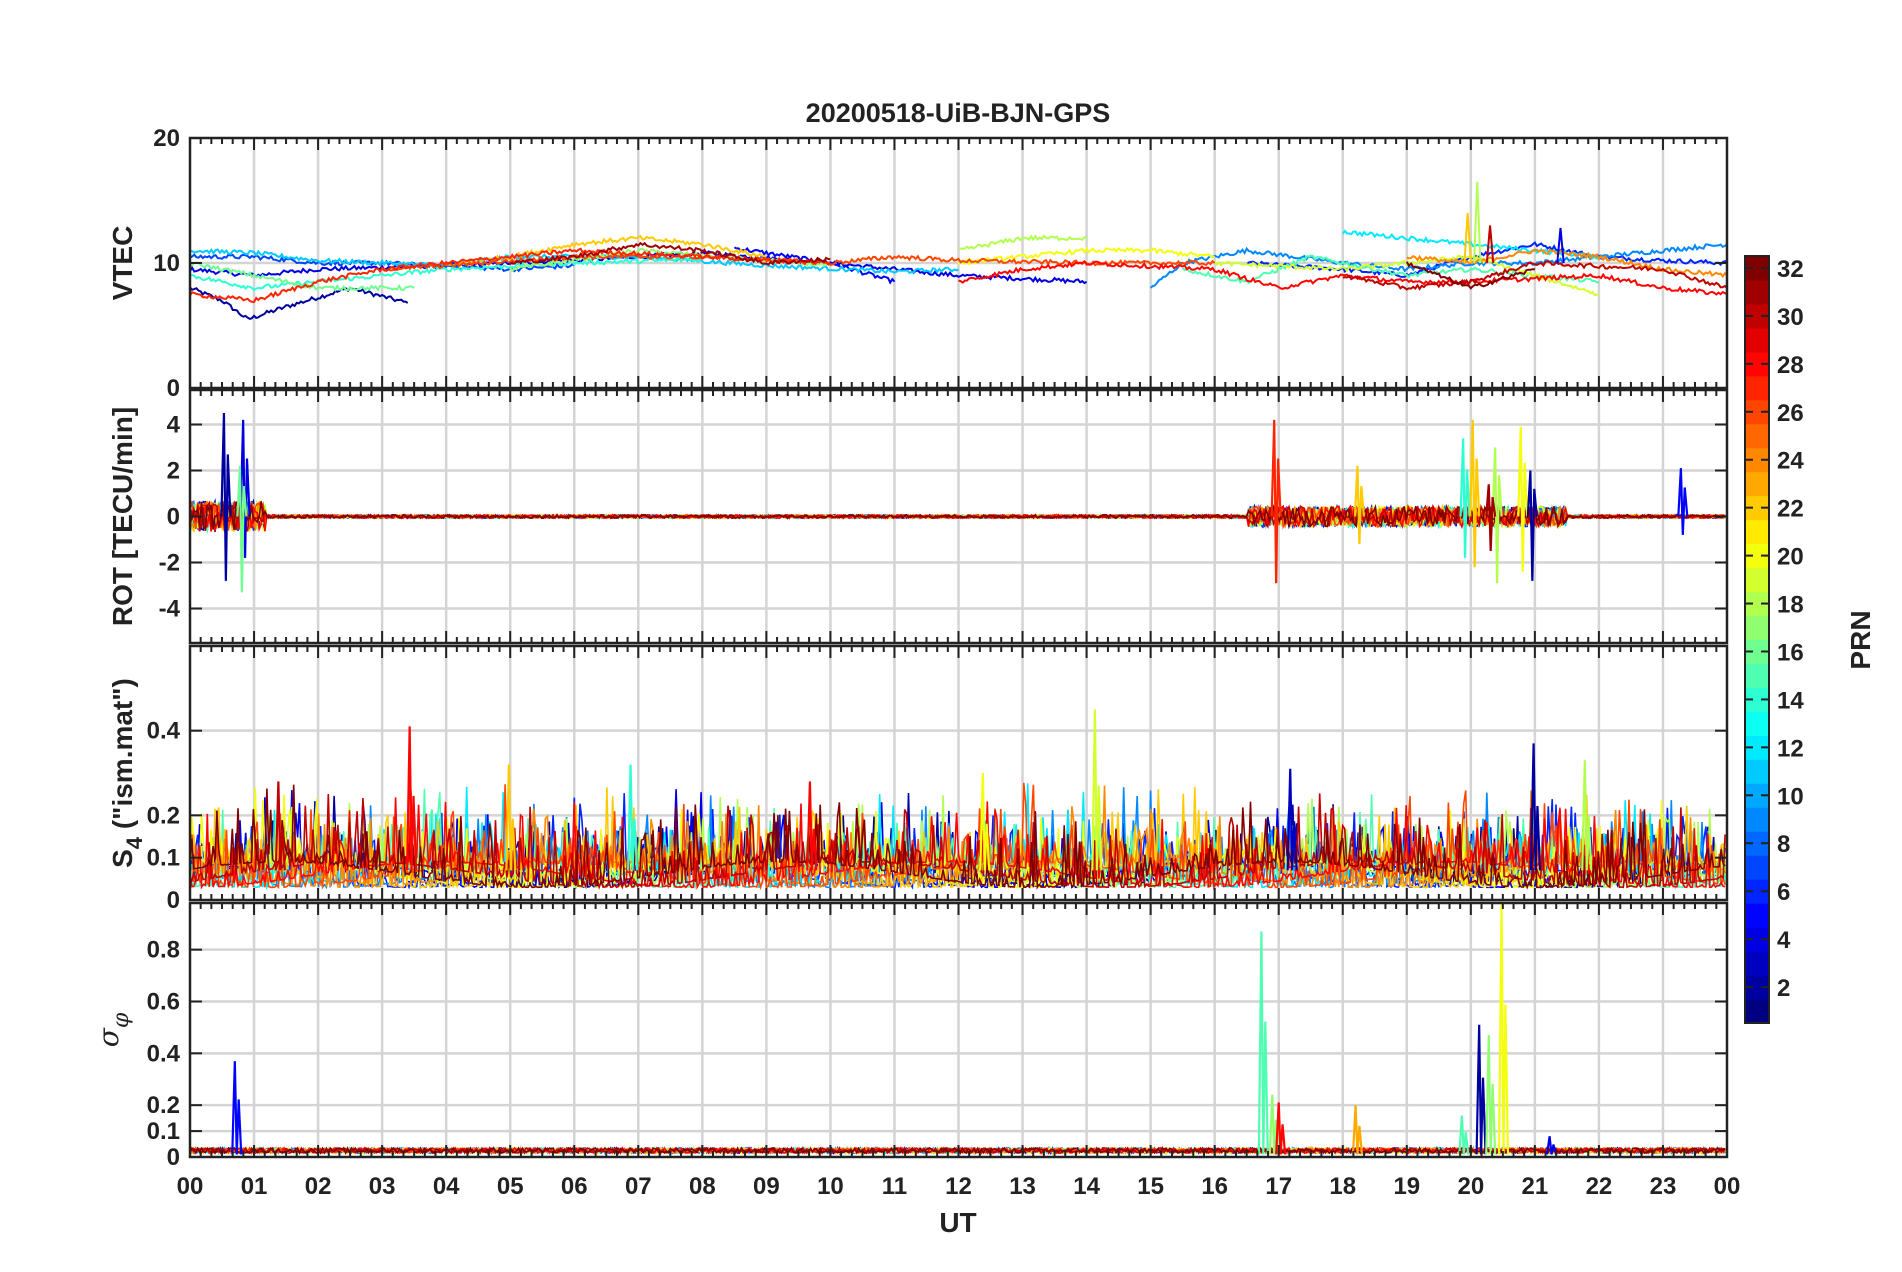  What do you see at coordinates (113, 1029) in the screenshot?
I see `y-axis-label: σφ` at bounding box center [113, 1029].